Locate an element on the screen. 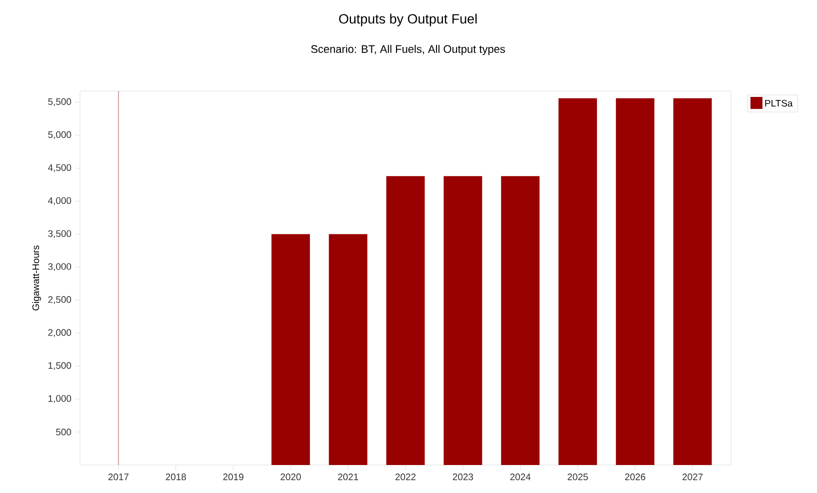 The width and height of the screenshot is (817, 493). y-tick-label: 2,500 is located at coordinates (60, 300).